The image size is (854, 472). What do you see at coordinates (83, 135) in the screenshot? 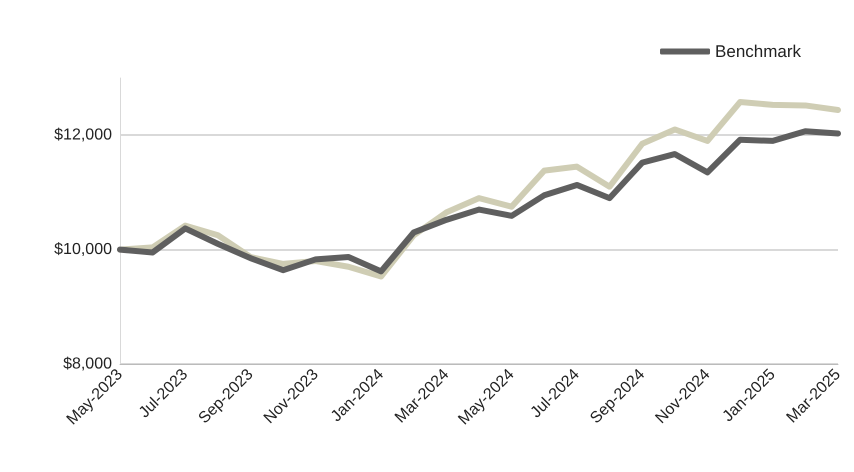
I see `y-tick-label: $12,000` at bounding box center [83, 135].